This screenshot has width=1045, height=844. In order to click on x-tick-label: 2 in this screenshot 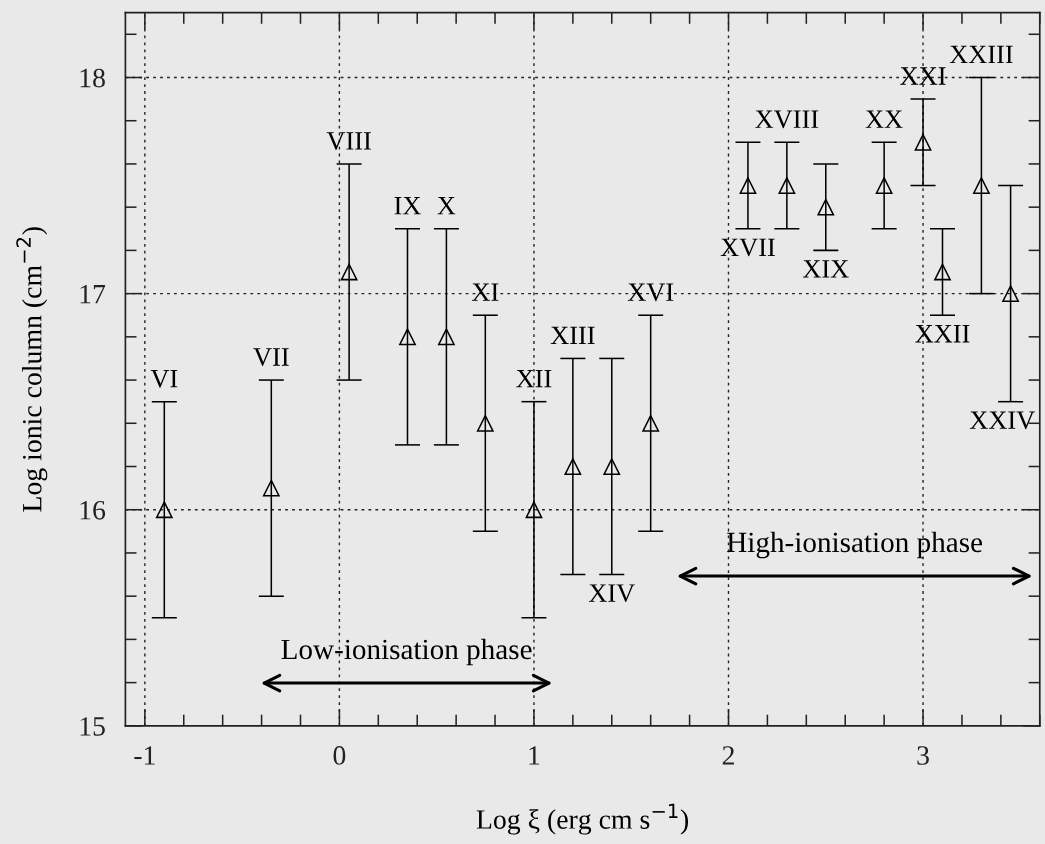, I will do `click(728, 755)`.